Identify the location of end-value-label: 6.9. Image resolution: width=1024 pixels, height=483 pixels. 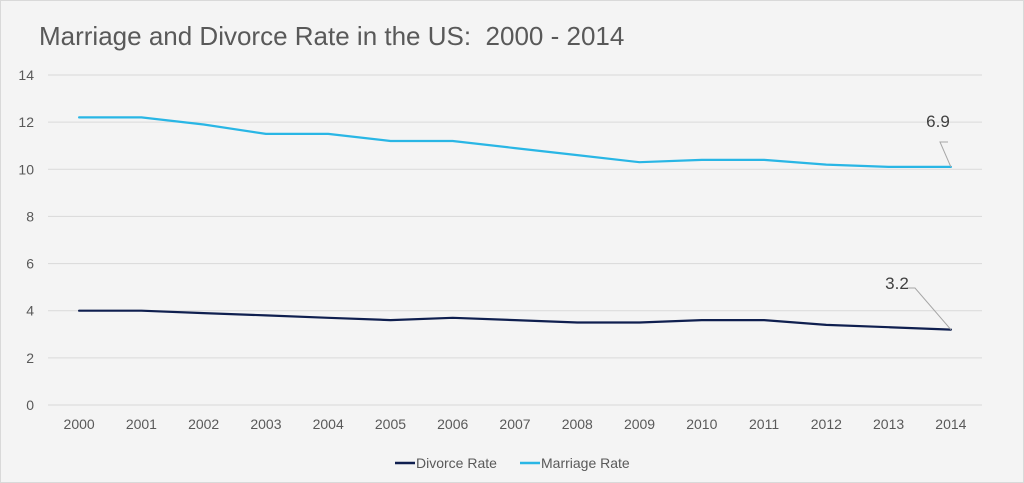
(938, 121).